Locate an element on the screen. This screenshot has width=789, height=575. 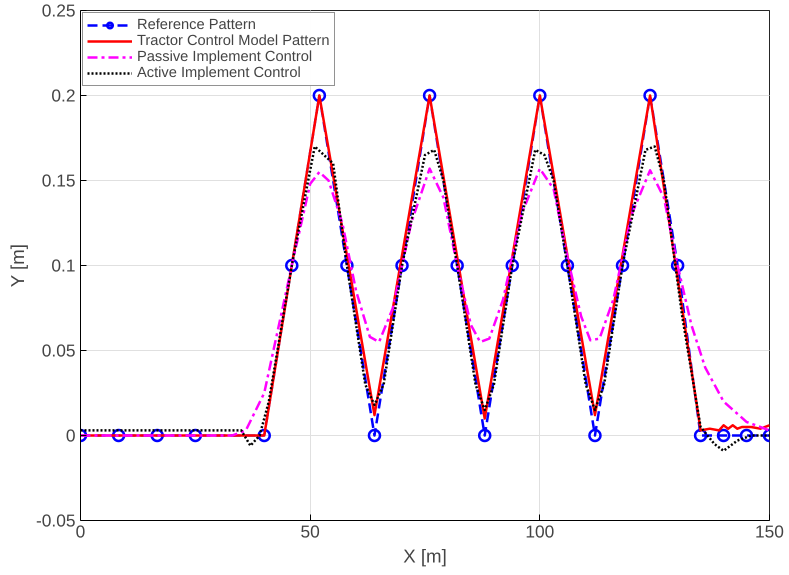
y-tick-label: 0.2 is located at coordinates (63, 96).